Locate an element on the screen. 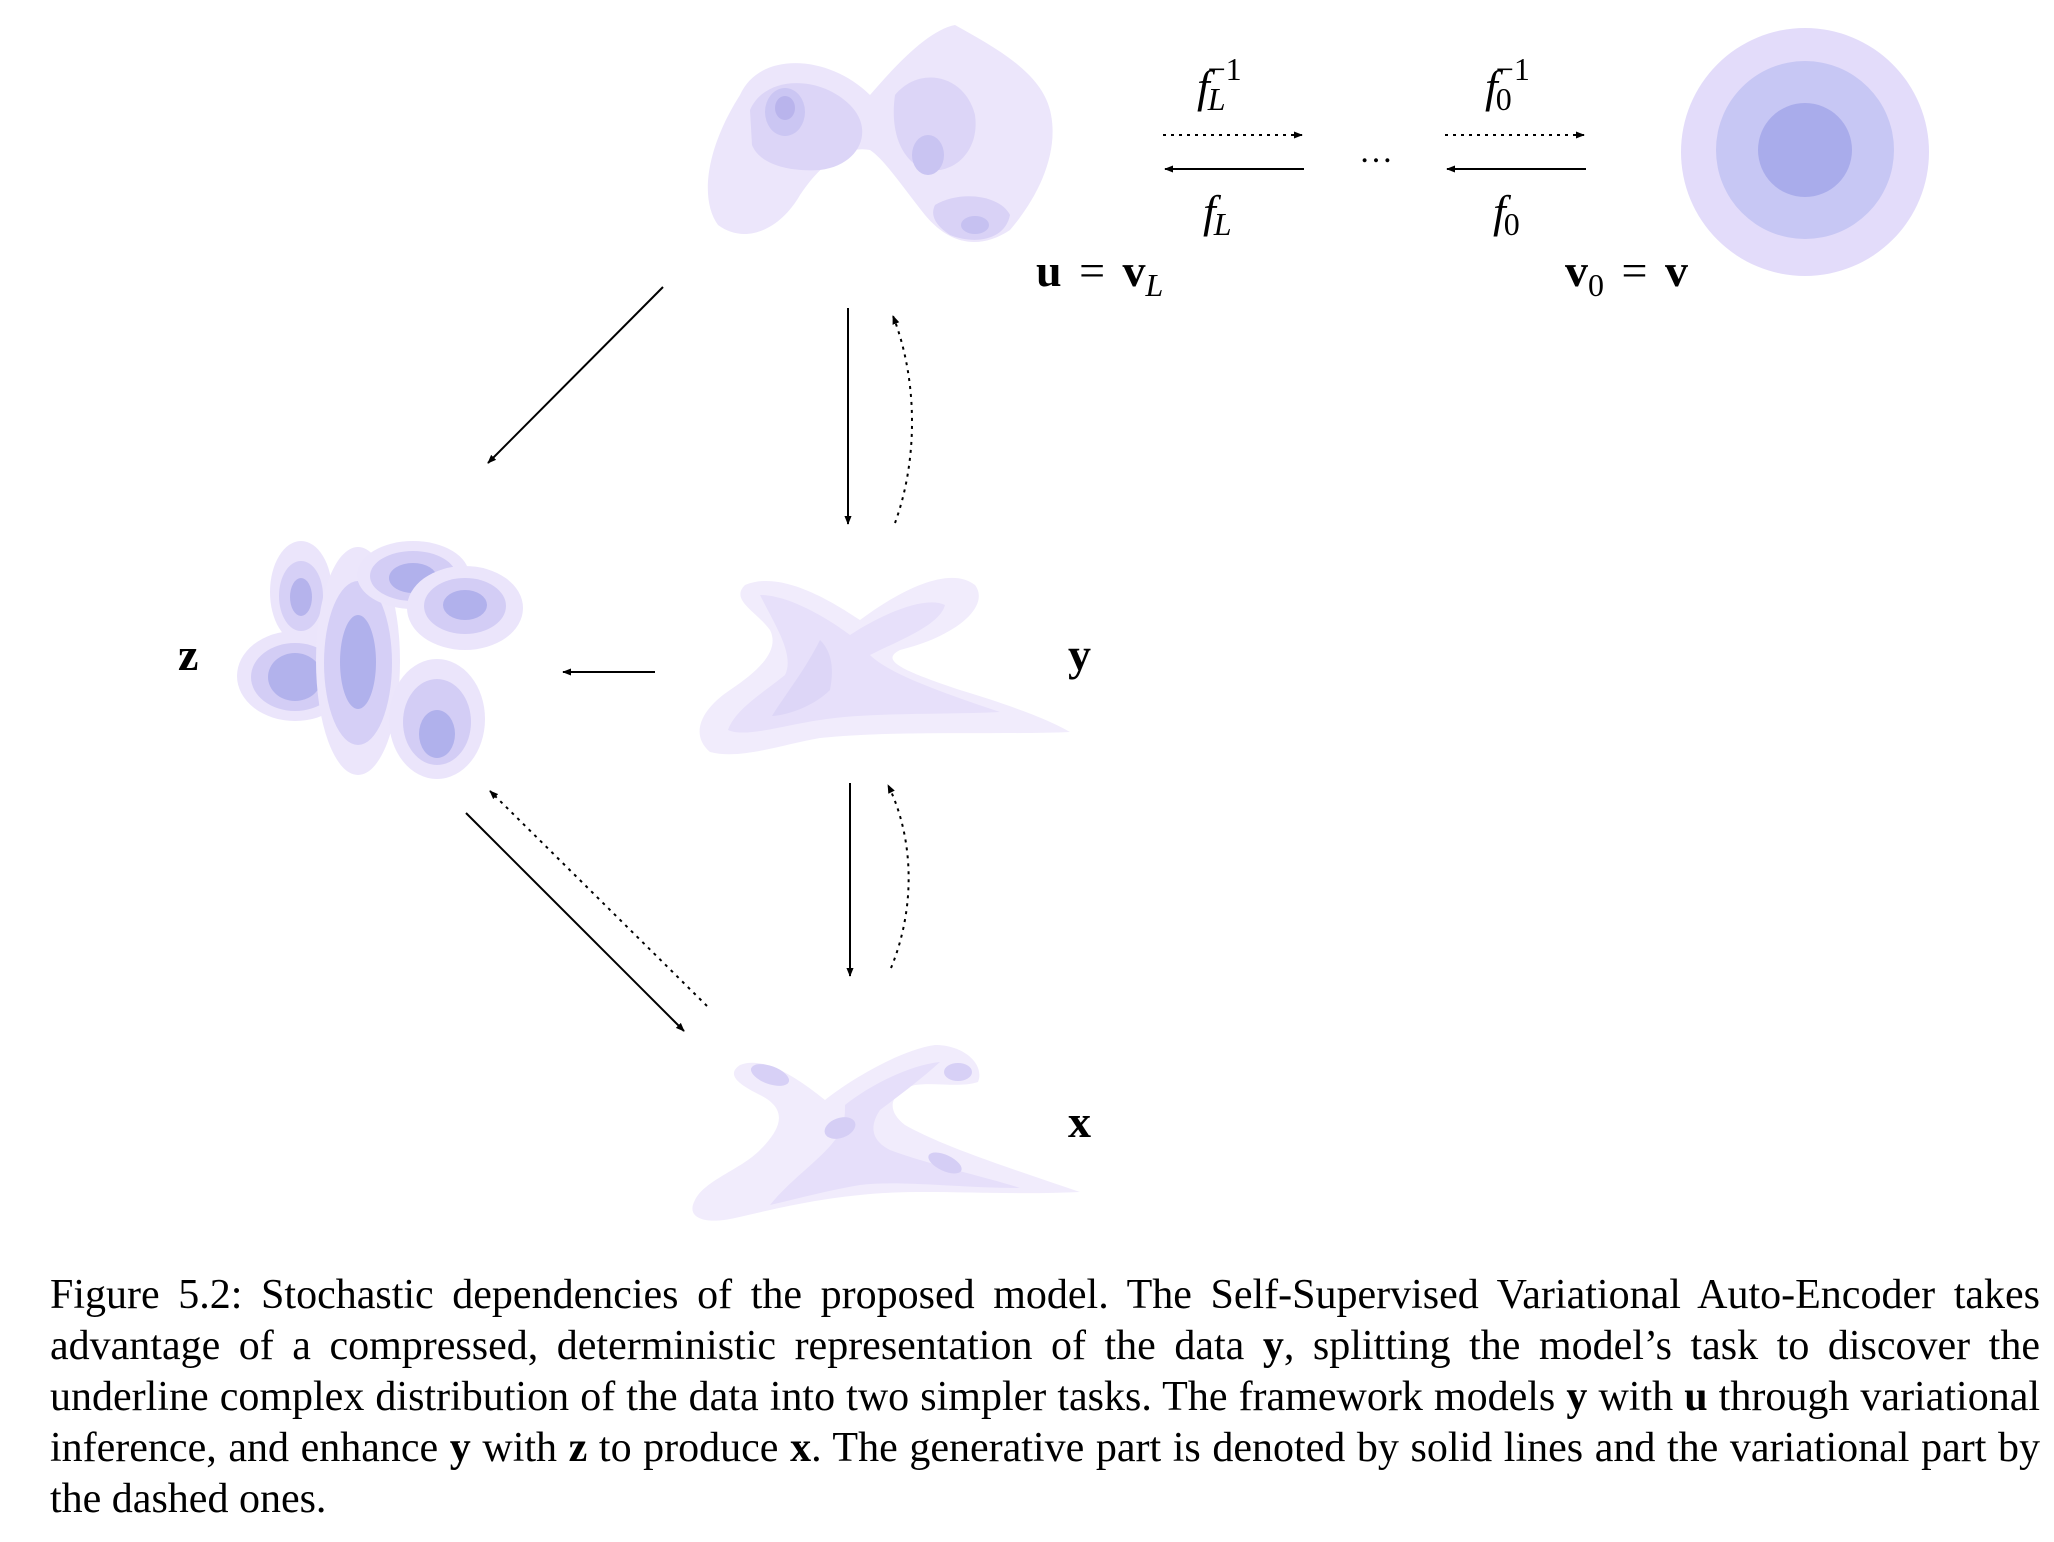 The width and height of the screenshot is (2054, 1542). label-v0-eq-v: v0 = v is located at coordinates (1626, 275).